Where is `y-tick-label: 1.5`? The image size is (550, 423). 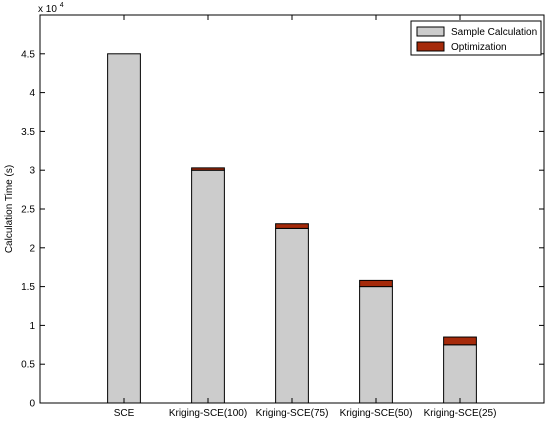 y-tick-label: 1.5 is located at coordinates (28, 287).